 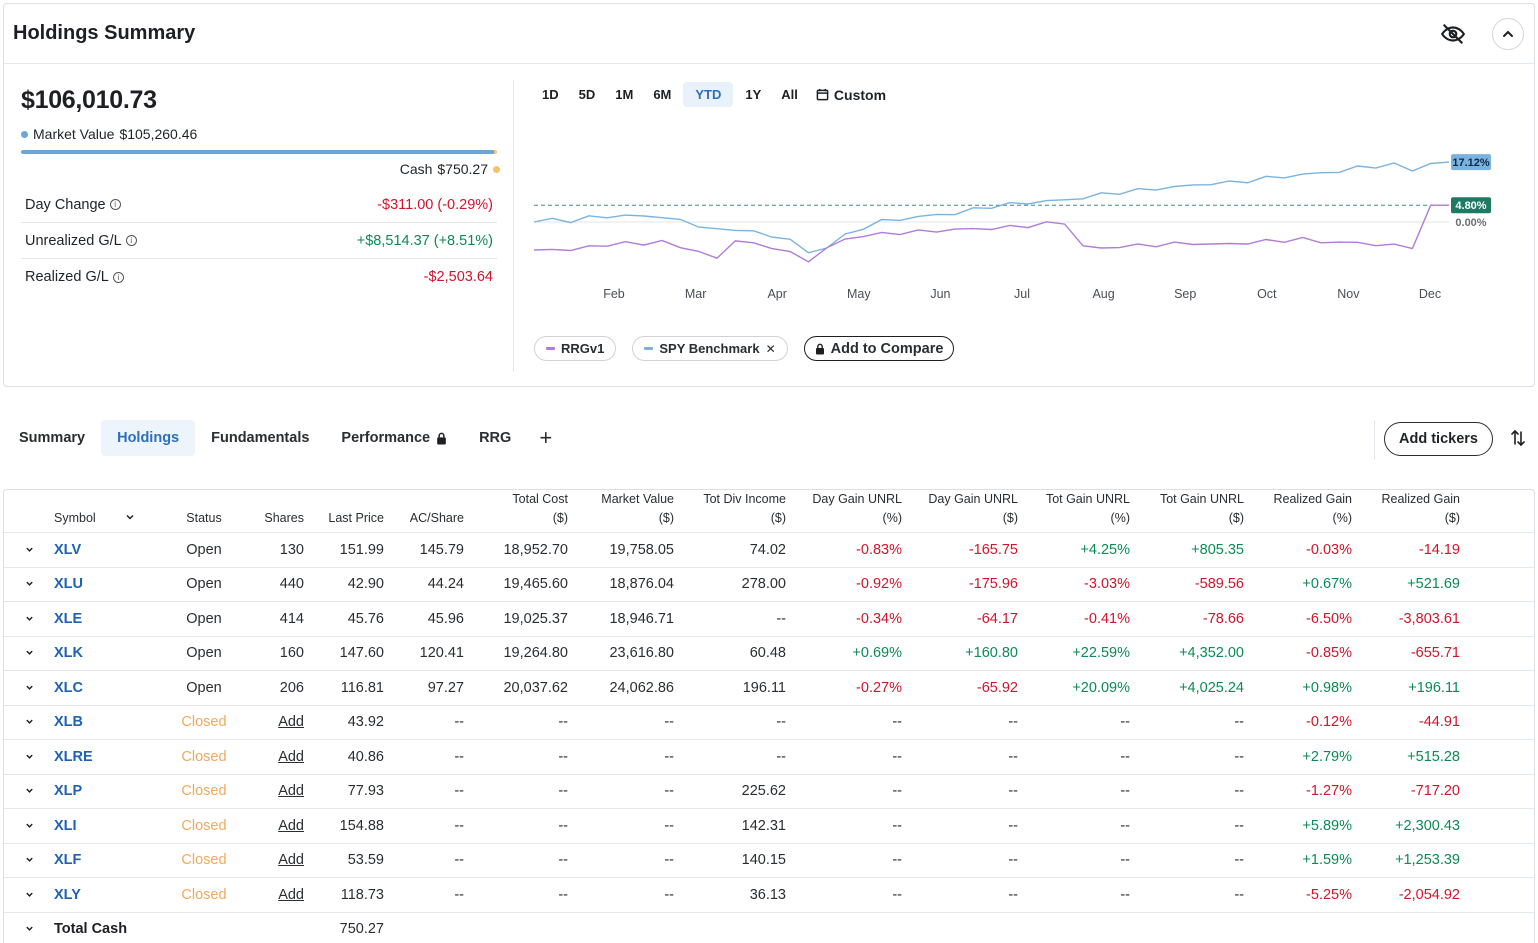 What do you see at coordinates (789, 94) in the screenshot?
I see `range-tab-all: All` at bounding box center [789, 94].